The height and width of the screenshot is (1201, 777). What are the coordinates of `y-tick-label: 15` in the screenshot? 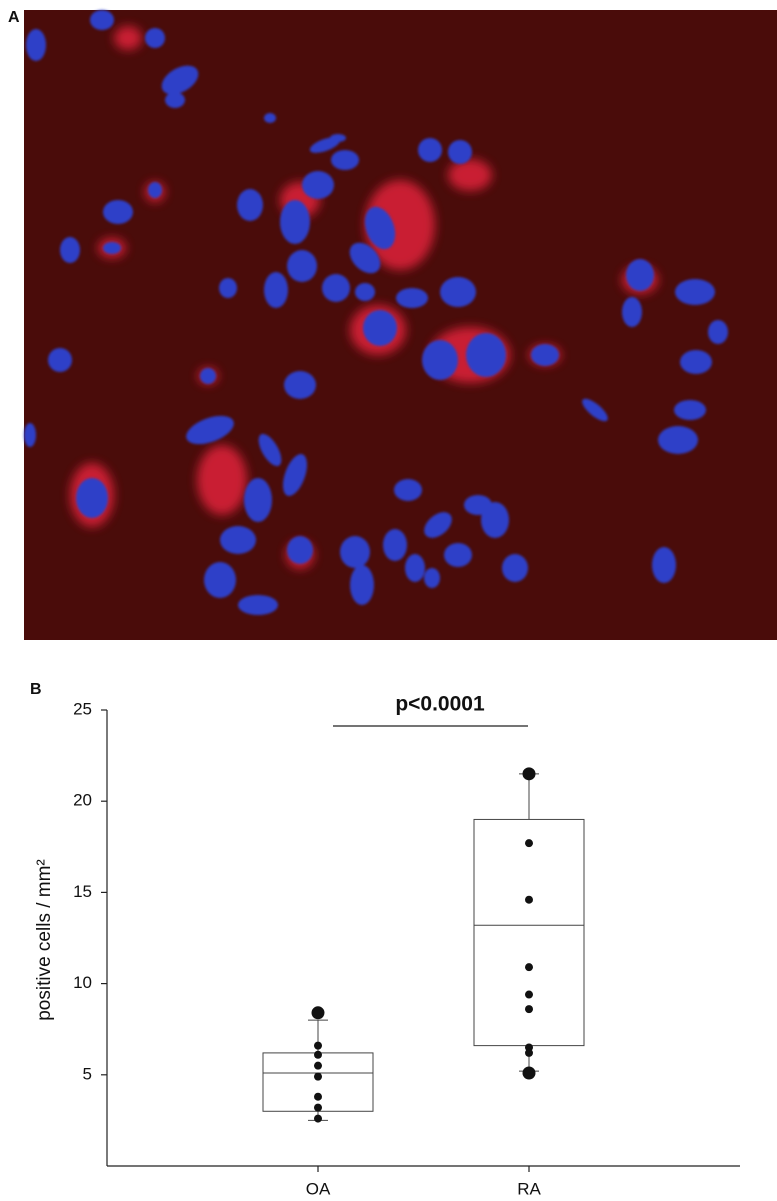 It's located at (82, 891).